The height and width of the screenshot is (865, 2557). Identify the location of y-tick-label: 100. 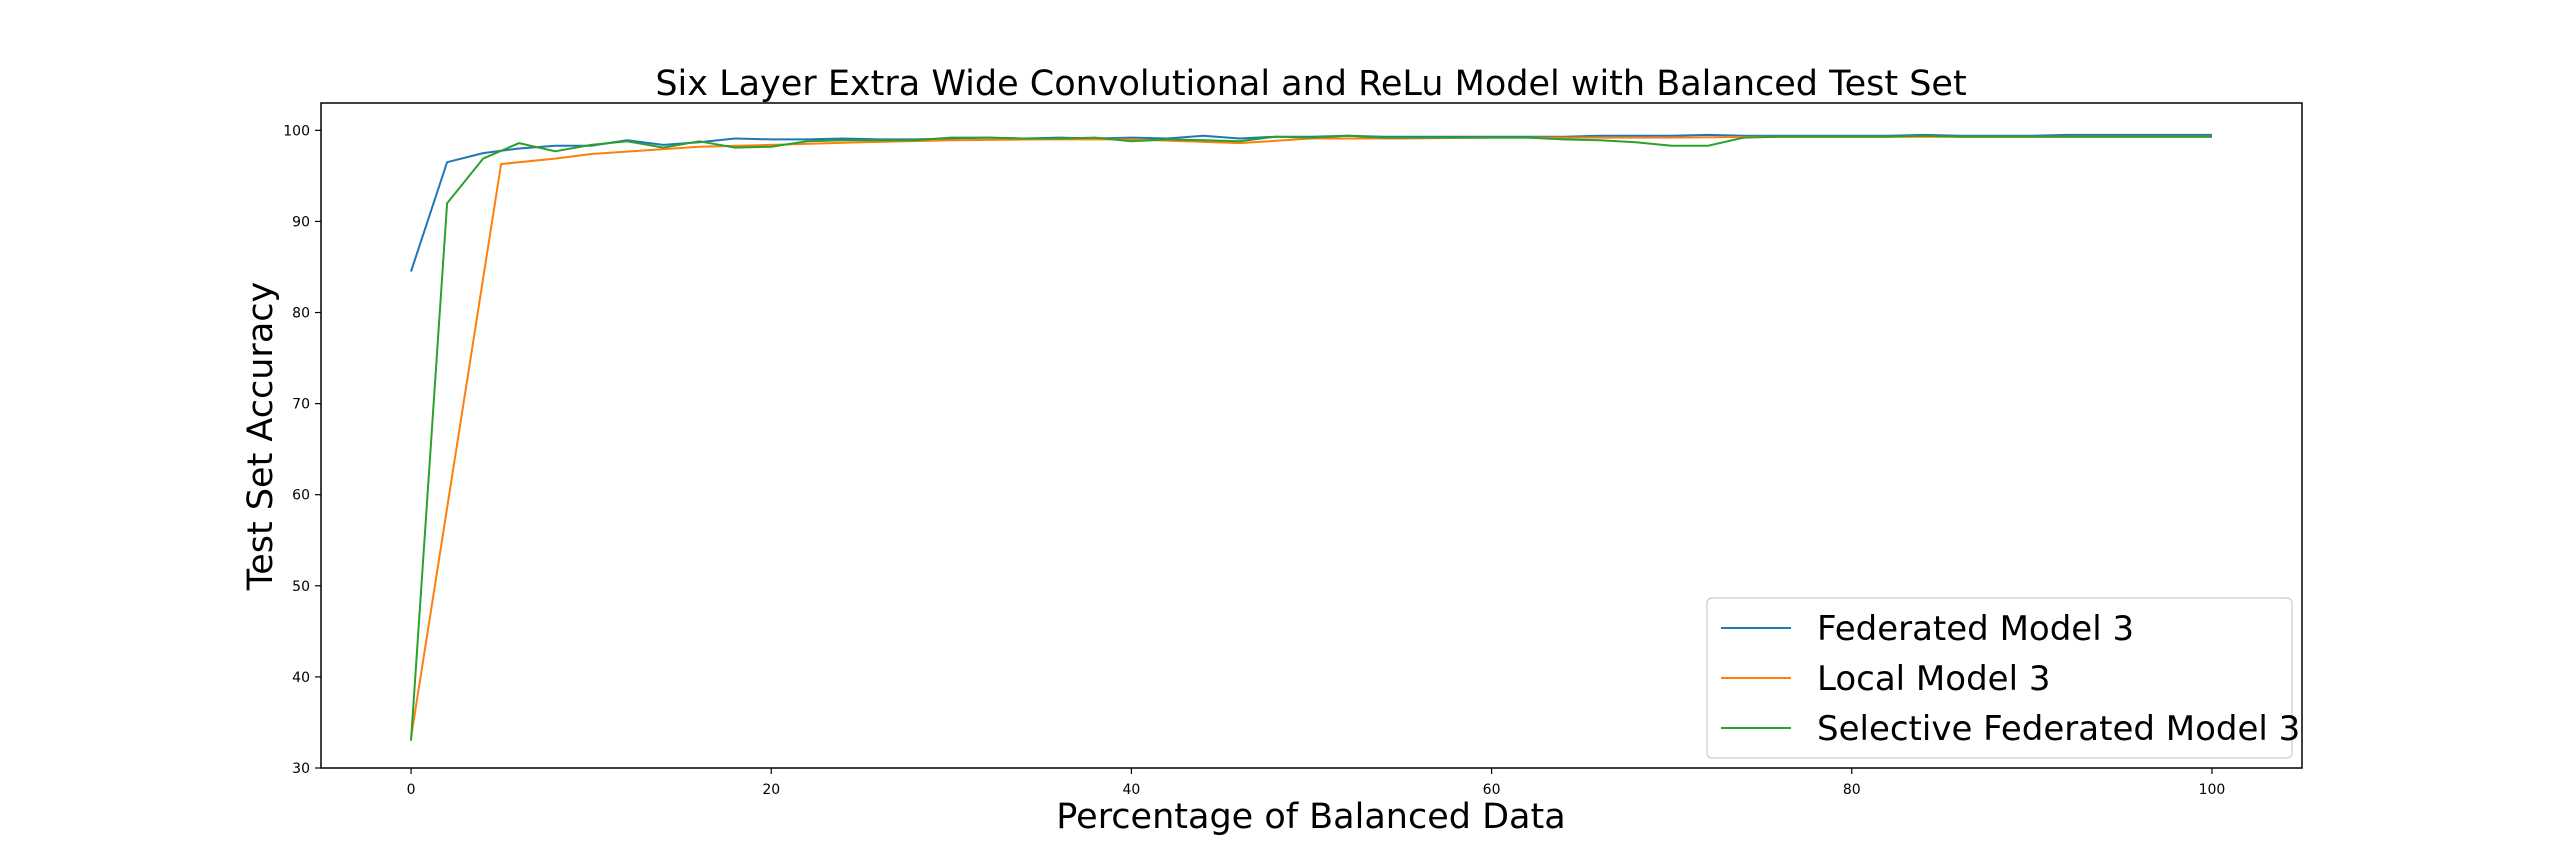
(296, 131).